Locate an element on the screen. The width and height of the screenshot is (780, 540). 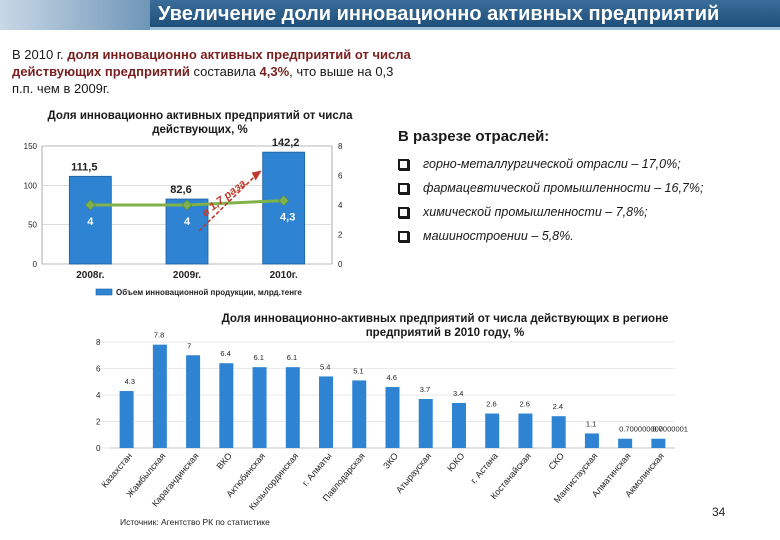
chart2-x-tick-label: ЮКО is located at coordinates (455, 462).